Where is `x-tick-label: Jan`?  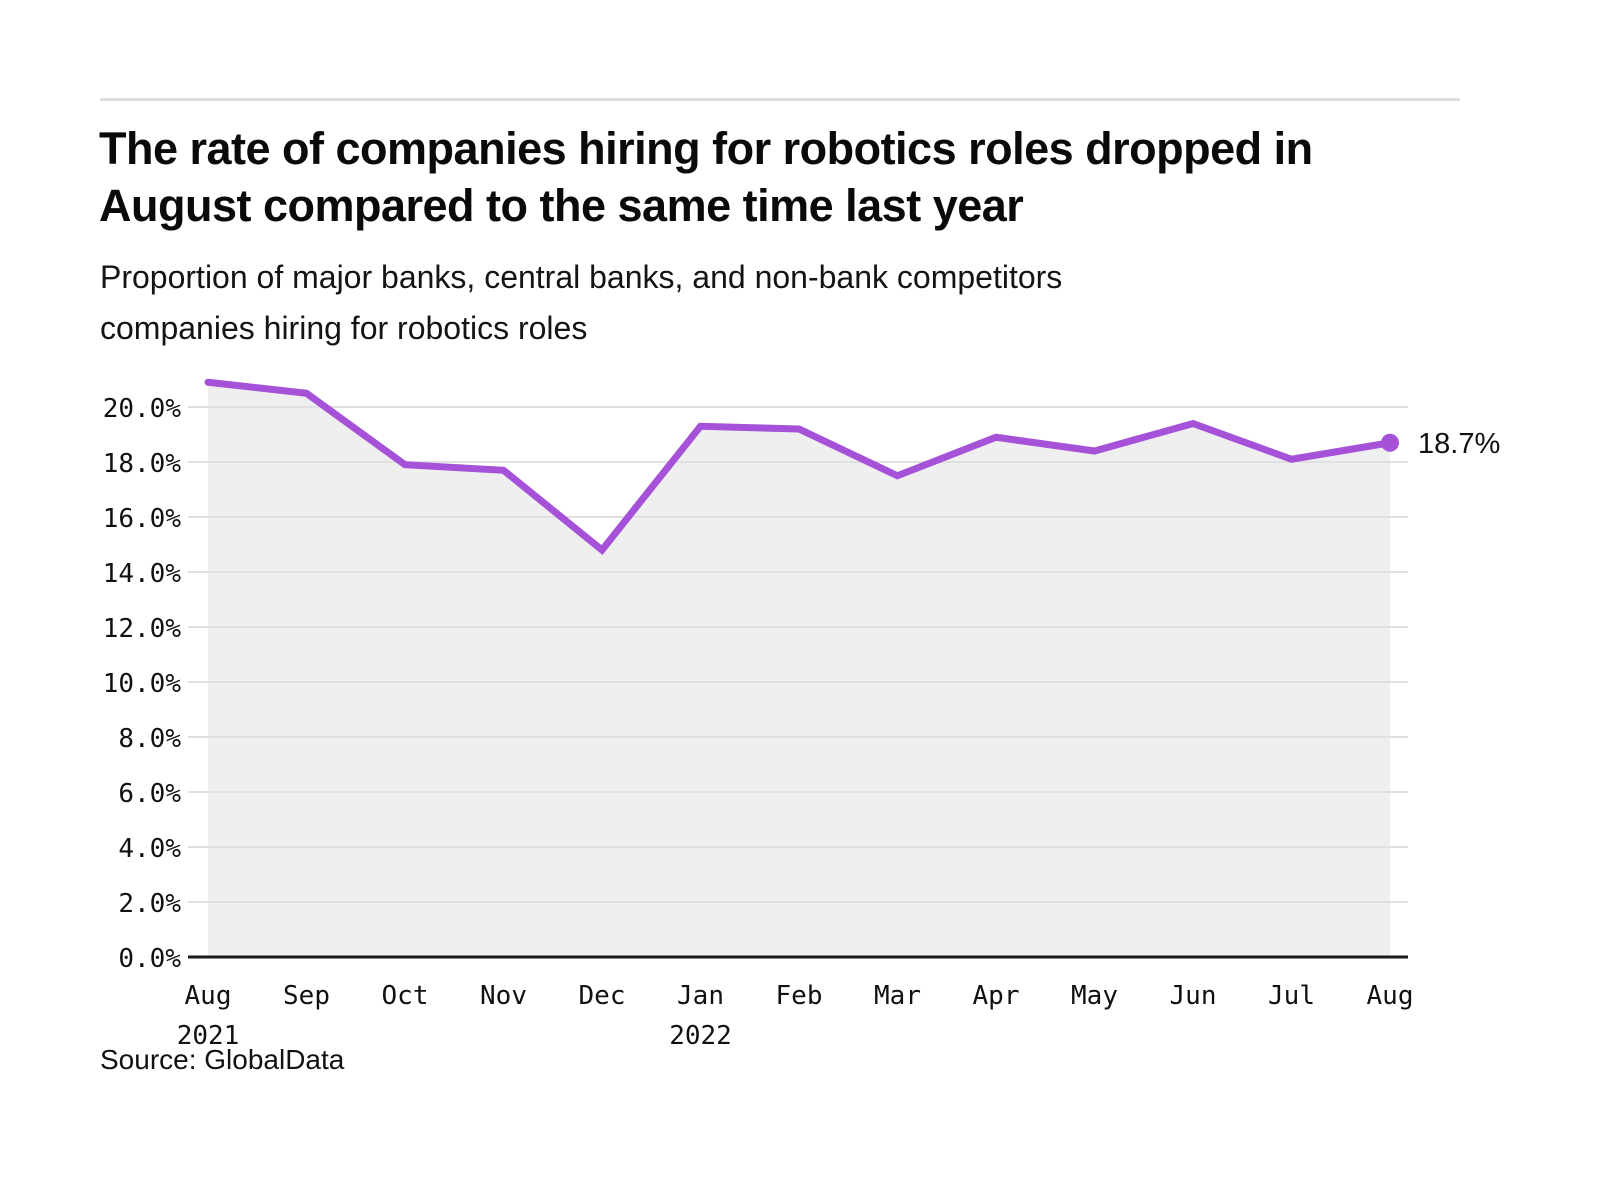 x-tick-label: Jan is located at coordinates (700, 996).